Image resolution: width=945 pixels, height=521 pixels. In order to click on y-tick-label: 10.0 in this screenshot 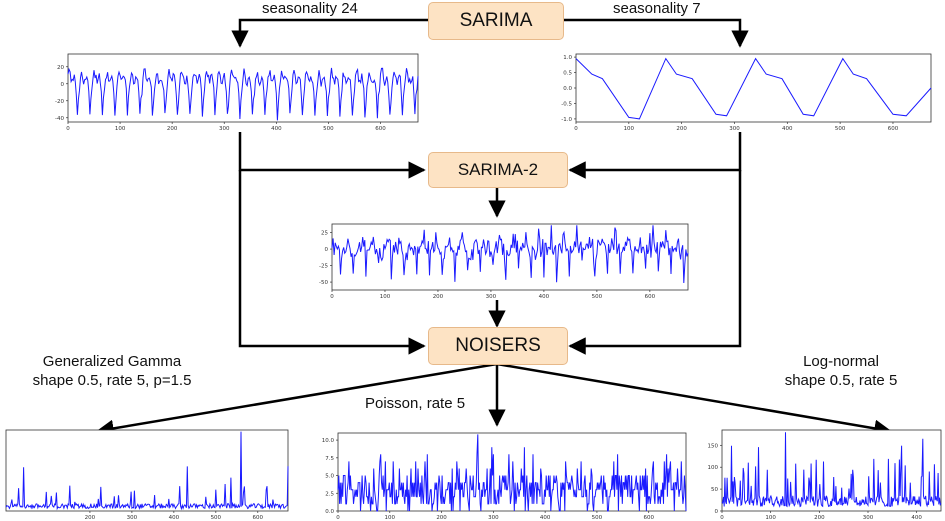, I will do `click(328, 441)`.